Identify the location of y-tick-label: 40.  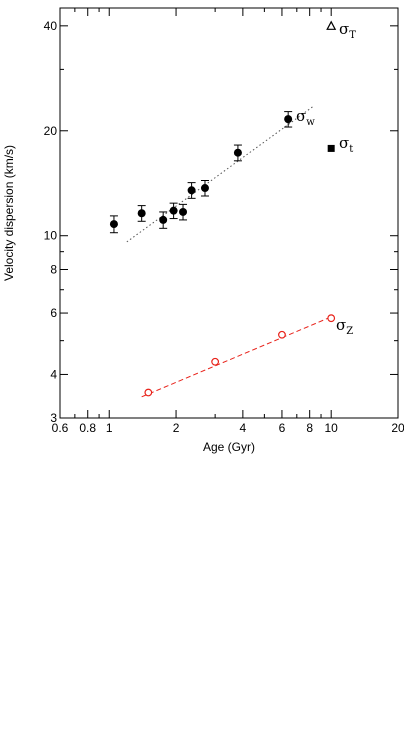
(51, 26).